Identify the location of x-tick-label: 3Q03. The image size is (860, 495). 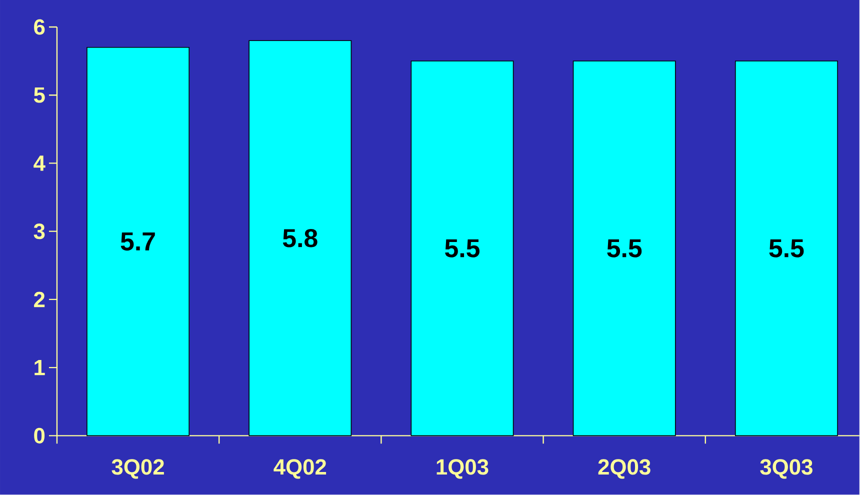
(786, 469).